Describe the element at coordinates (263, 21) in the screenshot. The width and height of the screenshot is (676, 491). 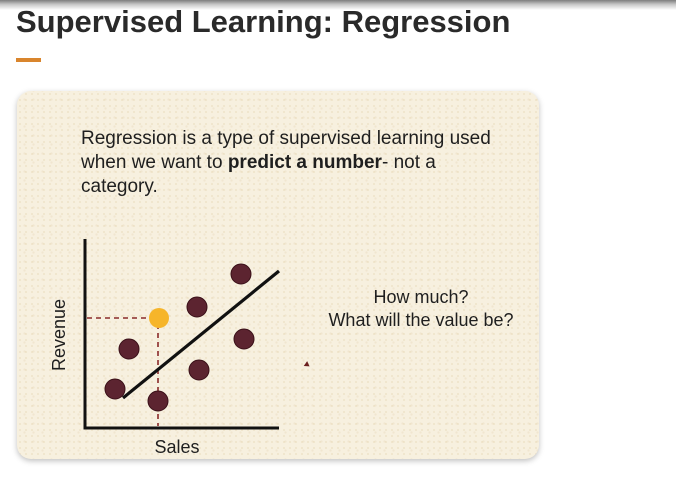
I see `page-title: Supervised Learning: Regression` at that location.